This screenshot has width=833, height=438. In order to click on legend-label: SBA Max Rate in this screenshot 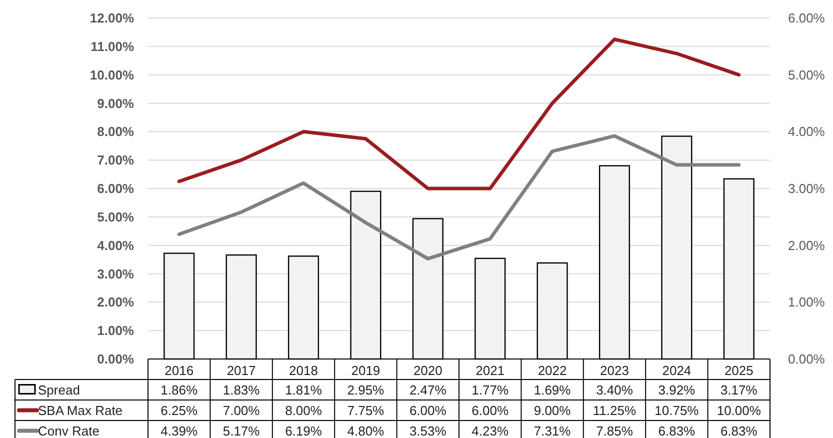, I will do `click(80, 410)`.